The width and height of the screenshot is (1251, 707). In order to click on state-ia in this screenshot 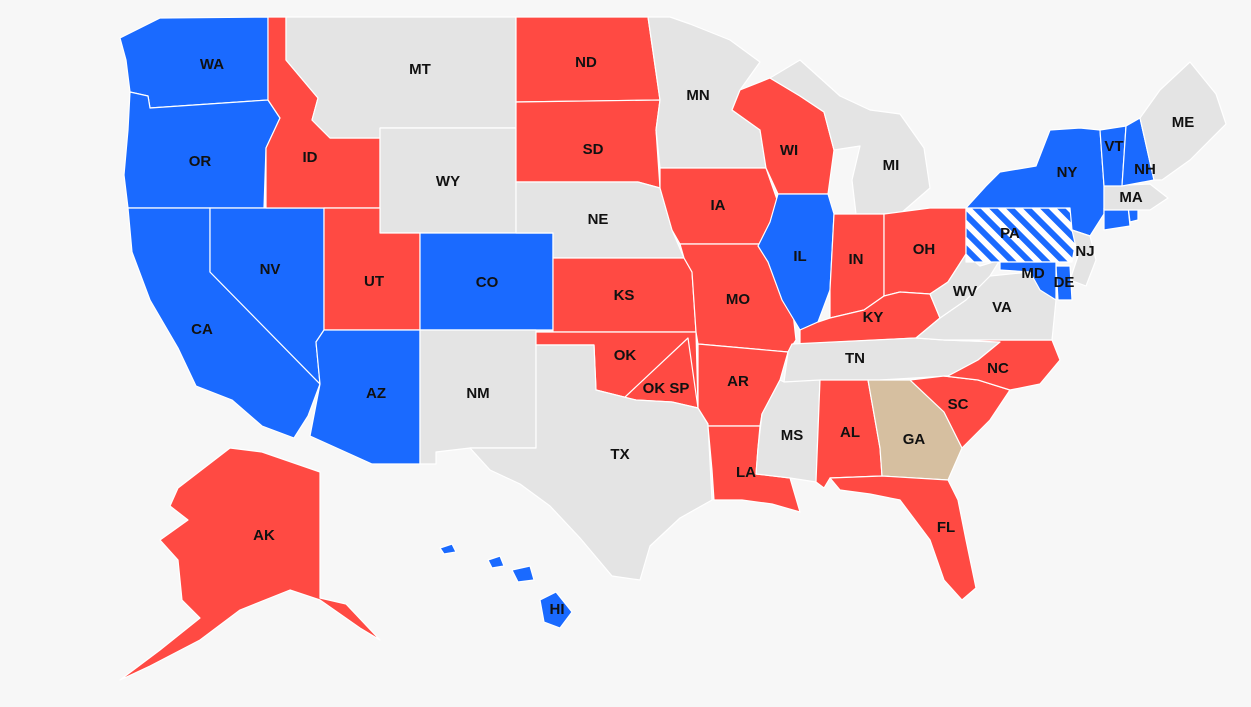, I will do `click(720, 206)`.